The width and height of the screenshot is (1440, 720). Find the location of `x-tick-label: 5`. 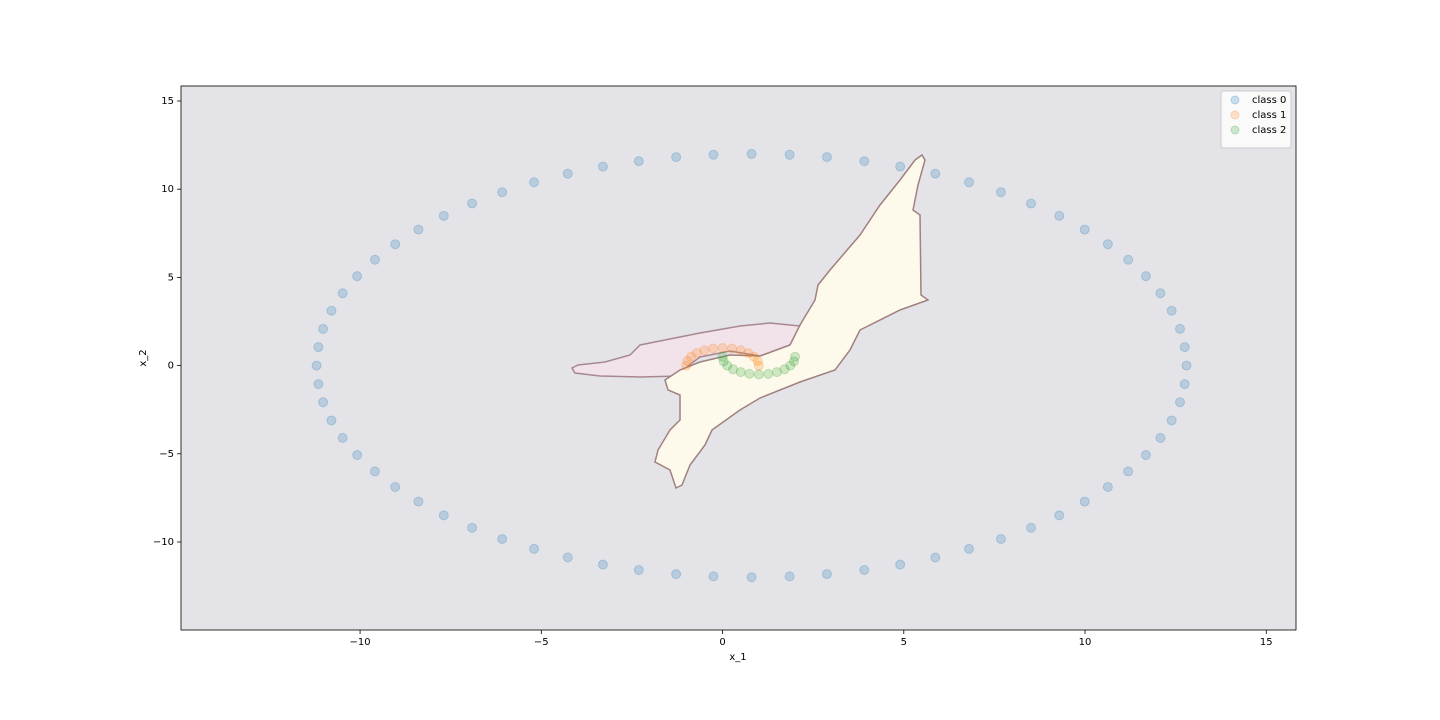

x-tick-label: 5 is located at coordinates (904, 642).